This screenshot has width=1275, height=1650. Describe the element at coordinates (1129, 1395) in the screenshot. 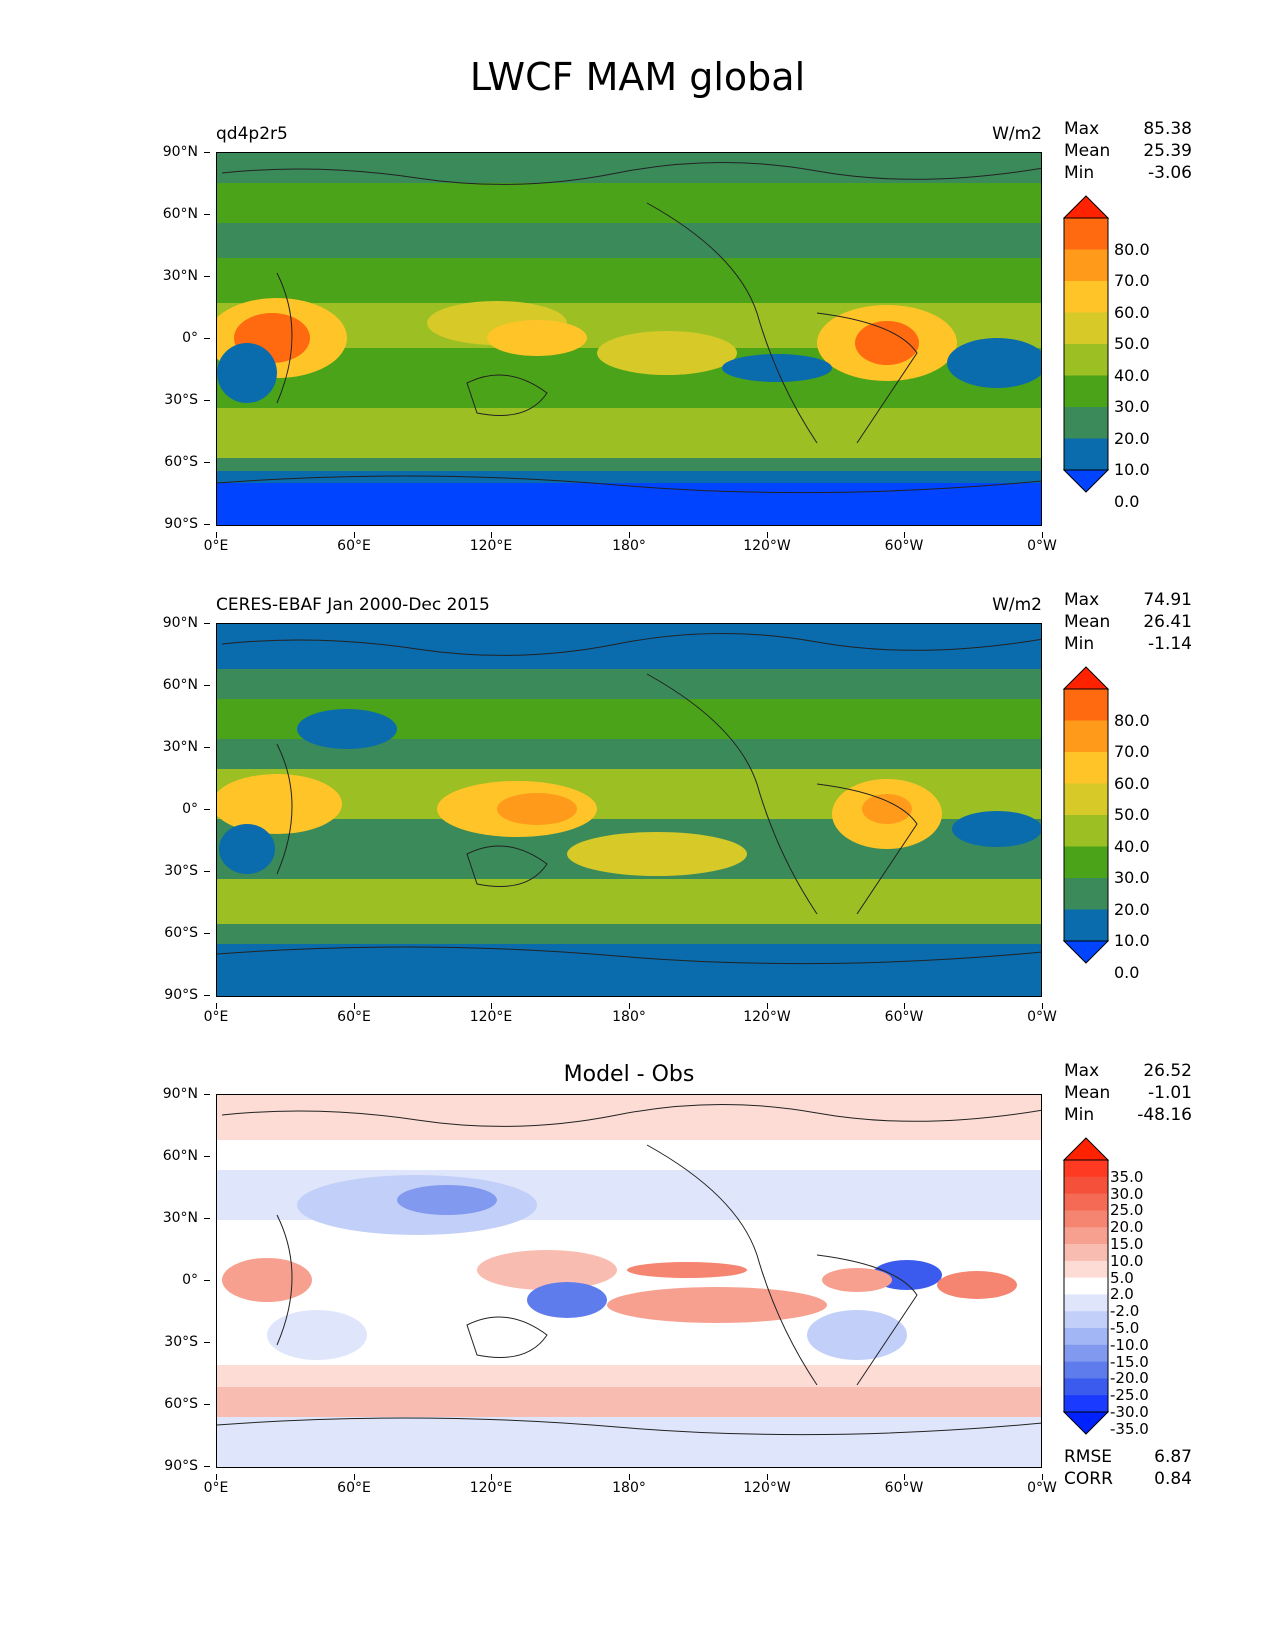

I see `colorbar-tick-label: -25.0` at that location.